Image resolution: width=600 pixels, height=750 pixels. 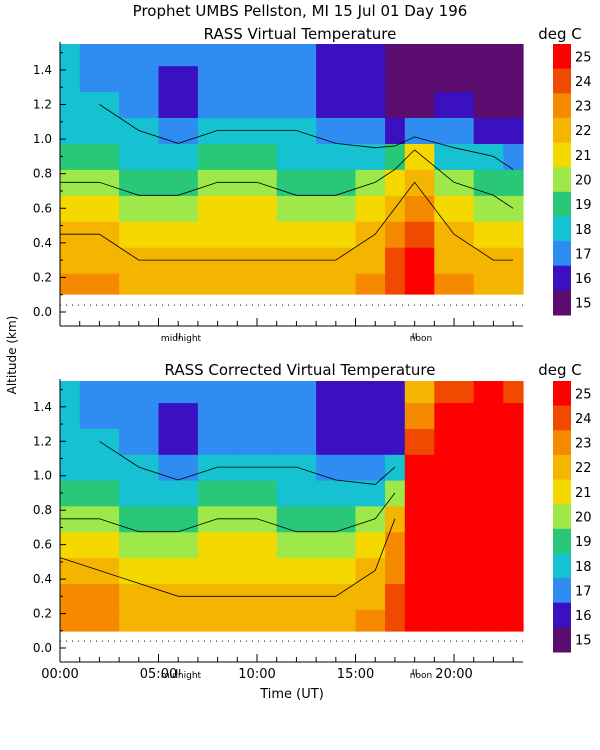 I want to click on panel-2-midnight-label: midnight, so click(x=181, y=676).